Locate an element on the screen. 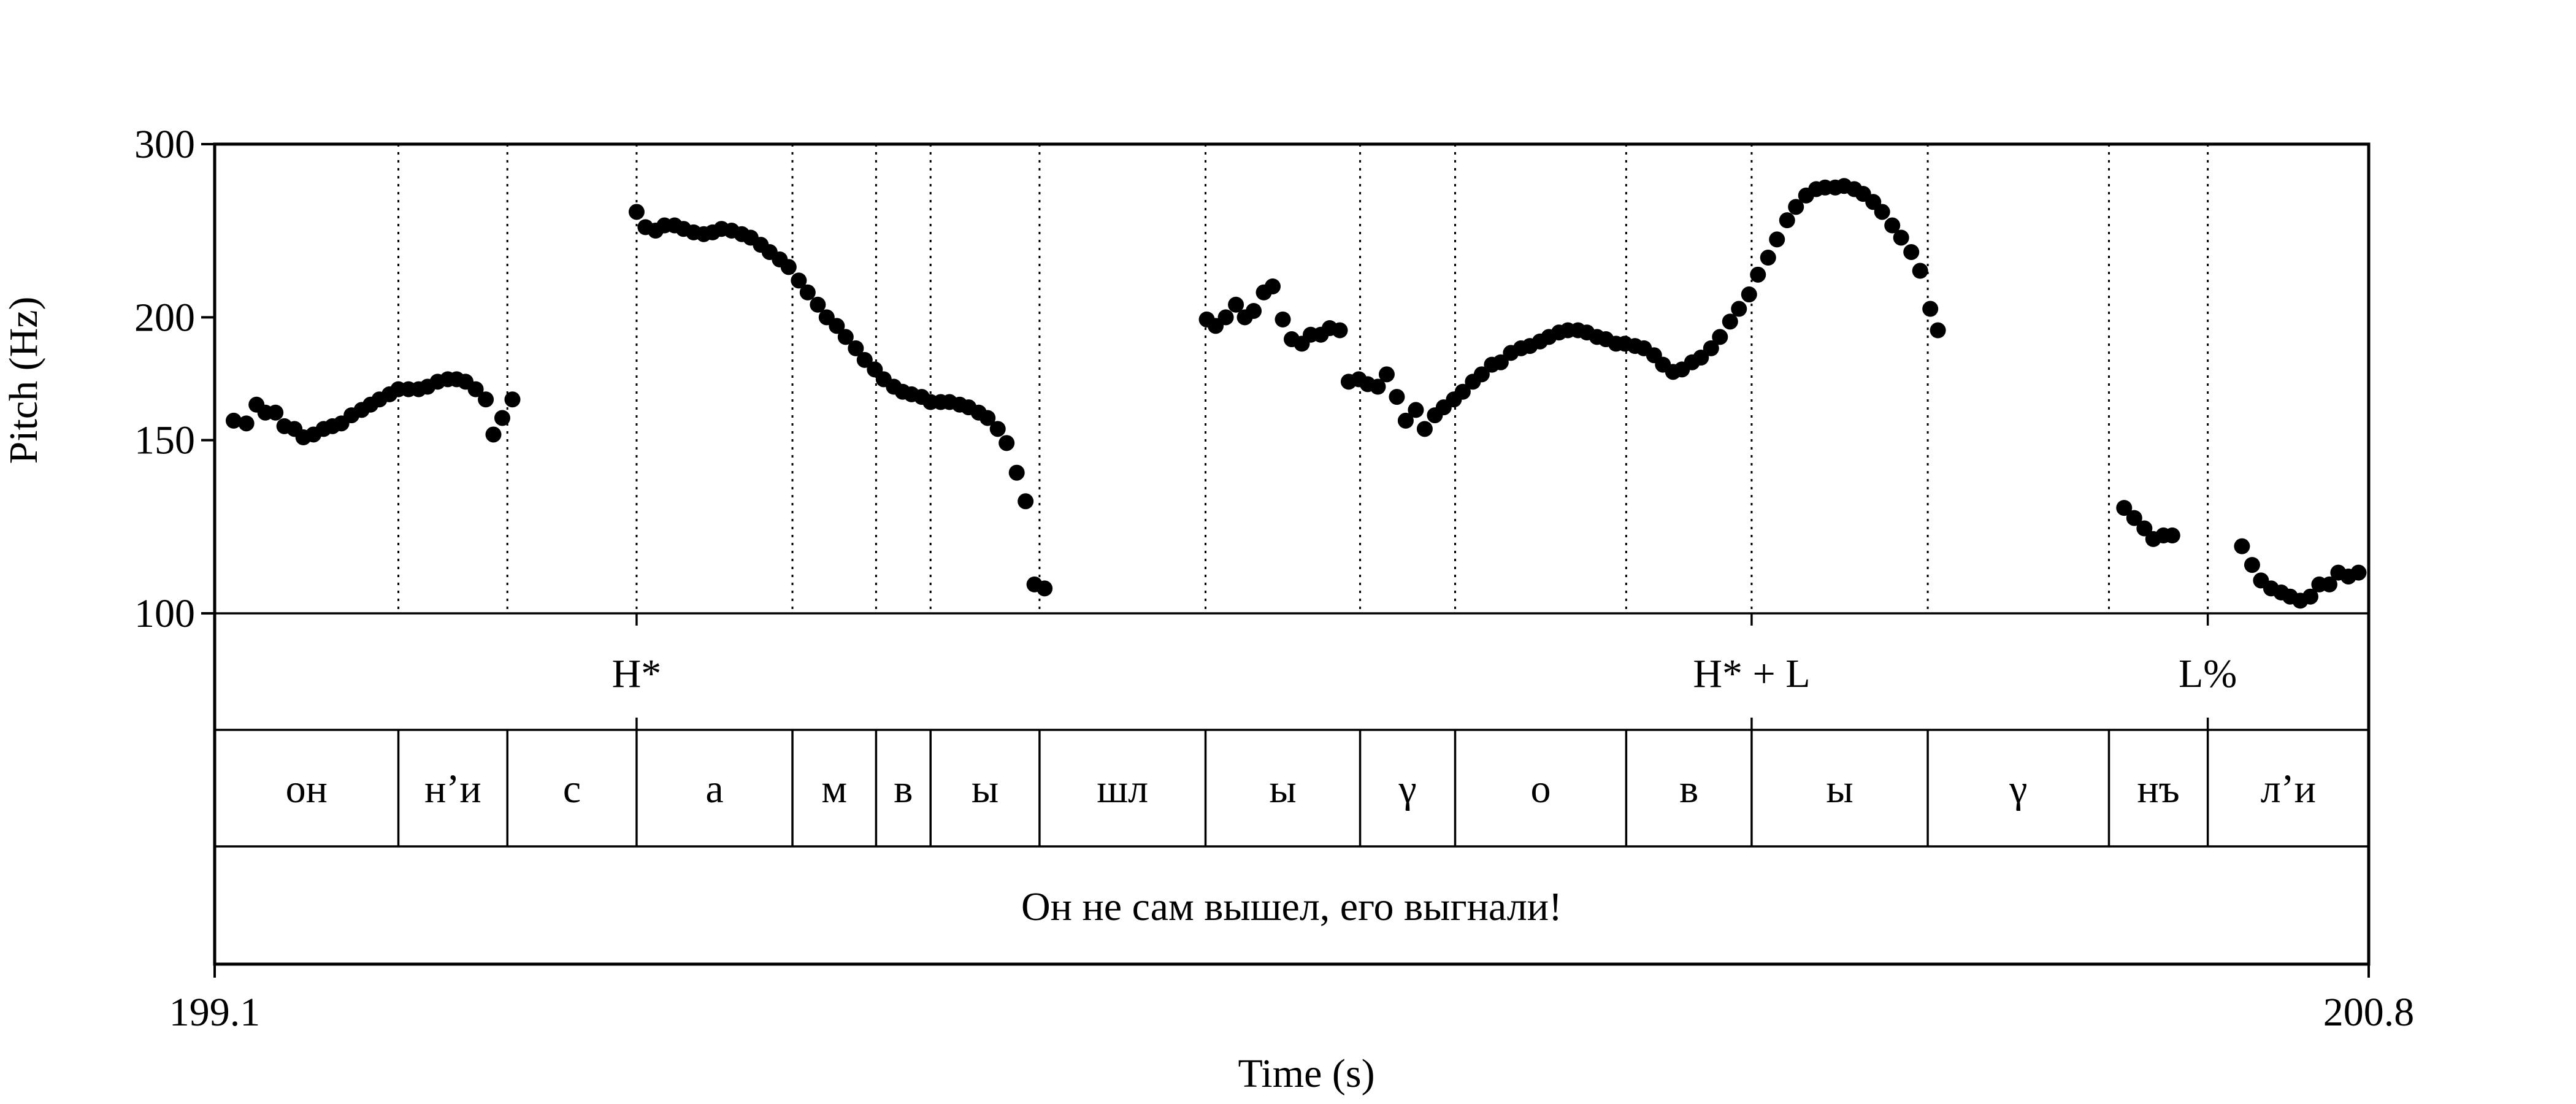 The width and height of the screenshot is (2576, 1104). segment-label: с is located at coordinates (572, 789).